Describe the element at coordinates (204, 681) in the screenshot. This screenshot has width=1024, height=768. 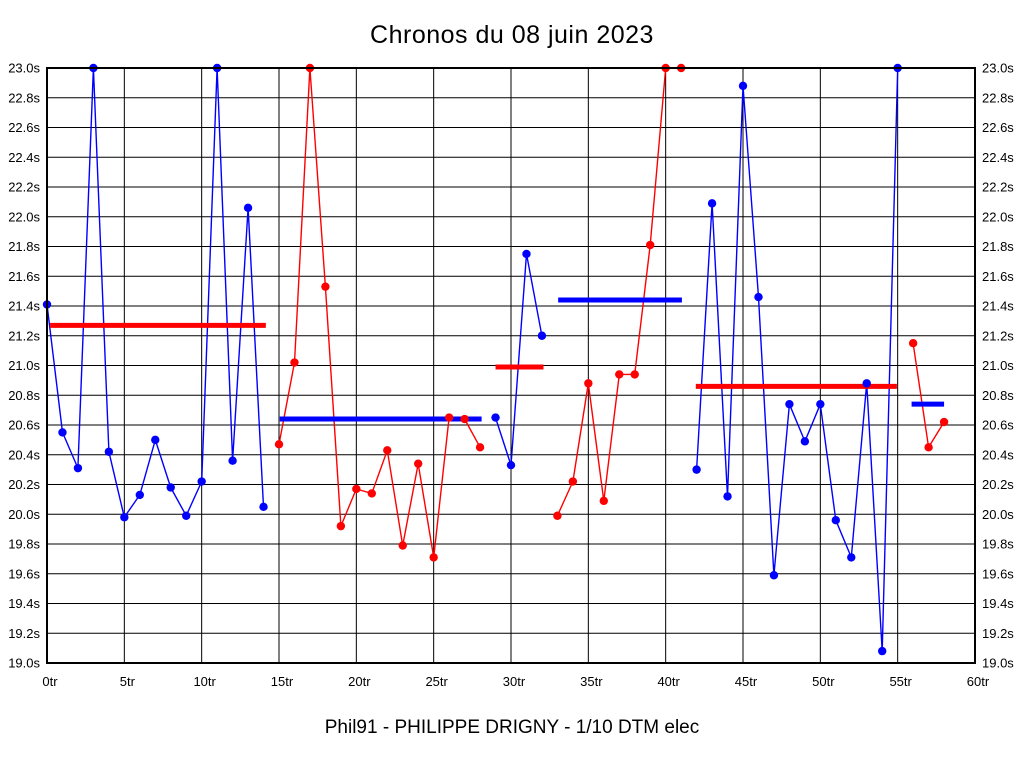
I see `svg-text: 10tr` at that location.